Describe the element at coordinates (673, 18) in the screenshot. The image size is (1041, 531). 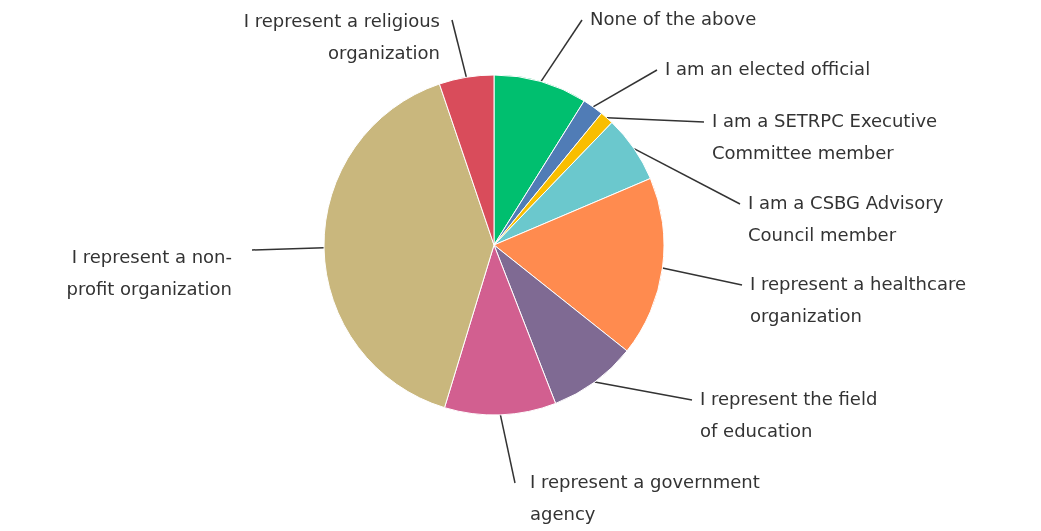
I see `slice-label: None of the above` at that location.